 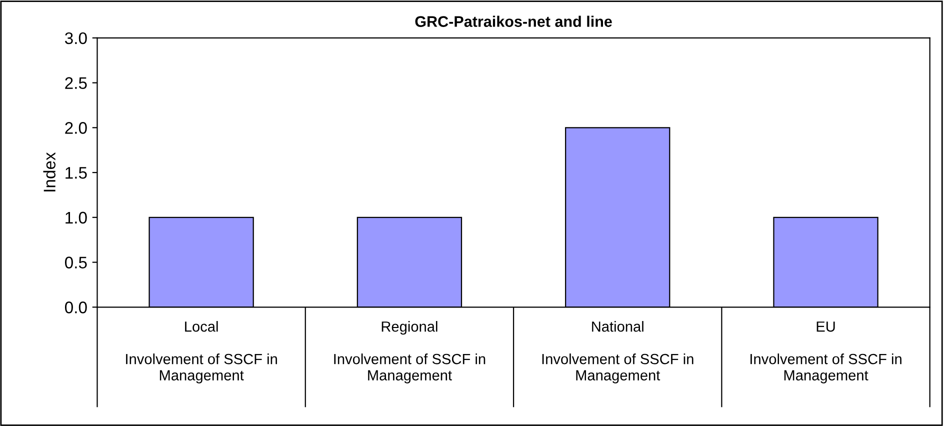 What do you see at coordinates (410, 352) in the screenshot?
I see `category-label: Regional Involvement of SSCF in Management` at bounding box center [410, 352].